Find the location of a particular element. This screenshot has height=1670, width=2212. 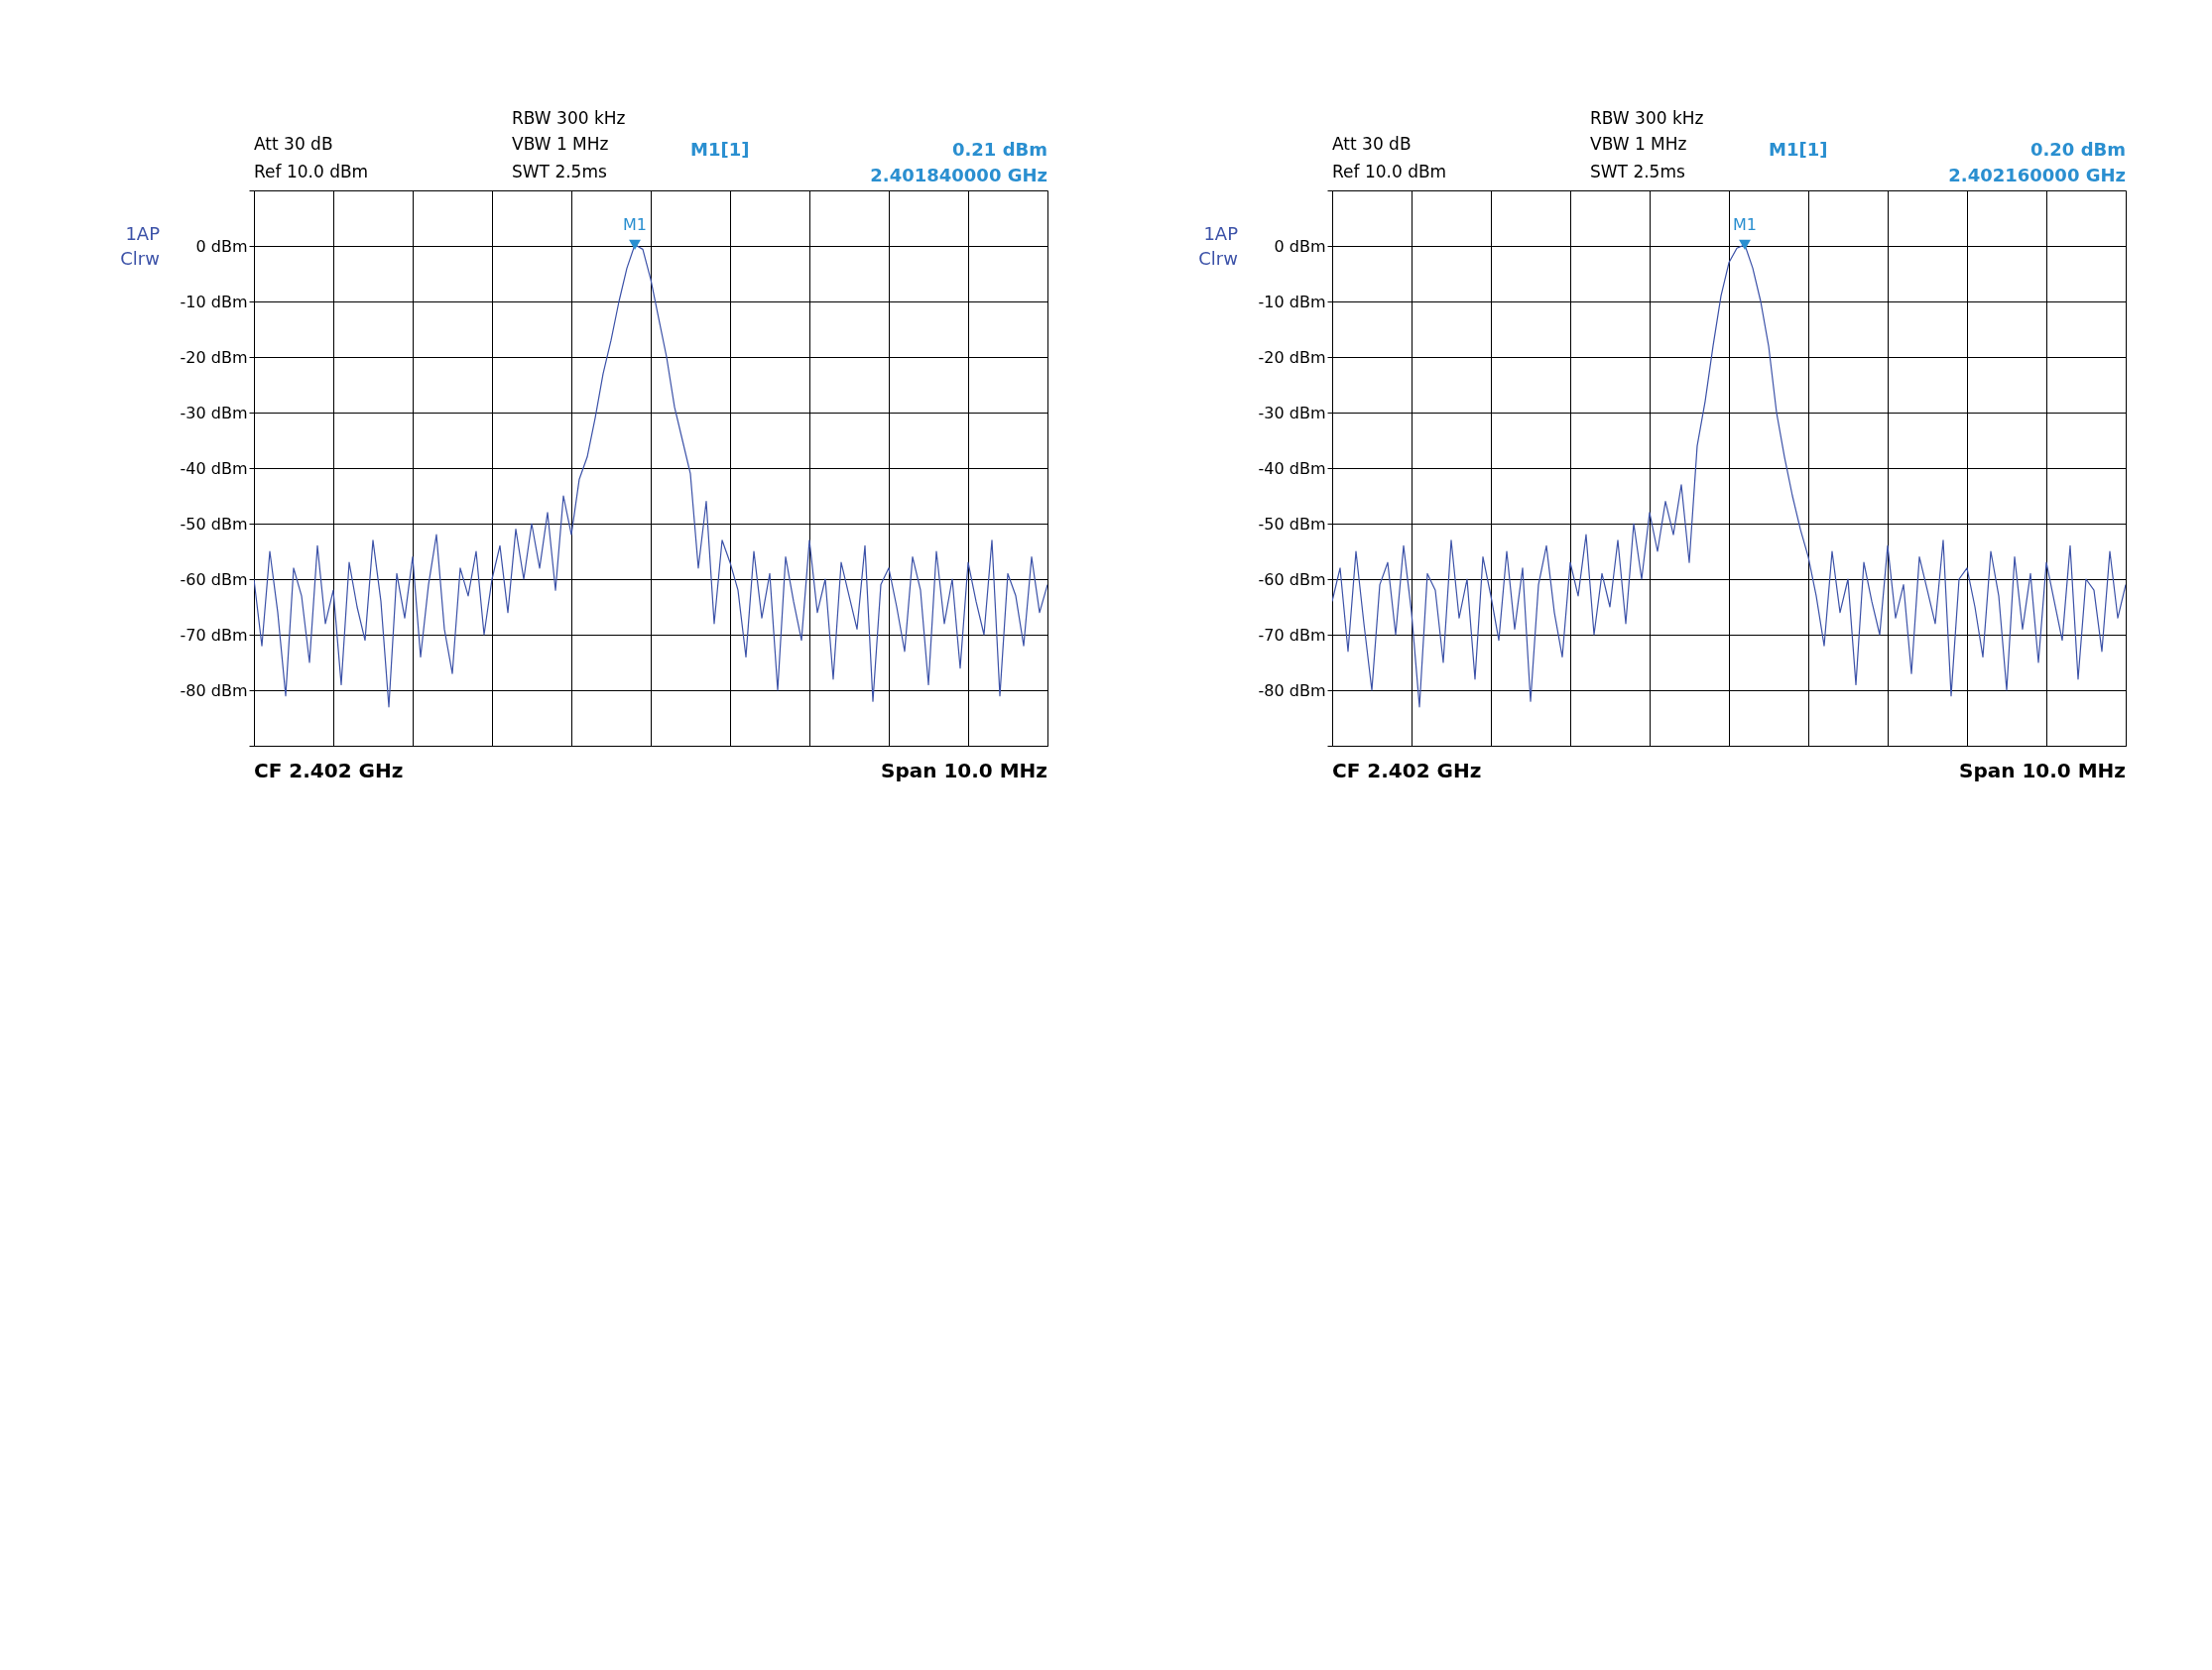

text: 0.21 dBm is located at coordinates (999, 149).